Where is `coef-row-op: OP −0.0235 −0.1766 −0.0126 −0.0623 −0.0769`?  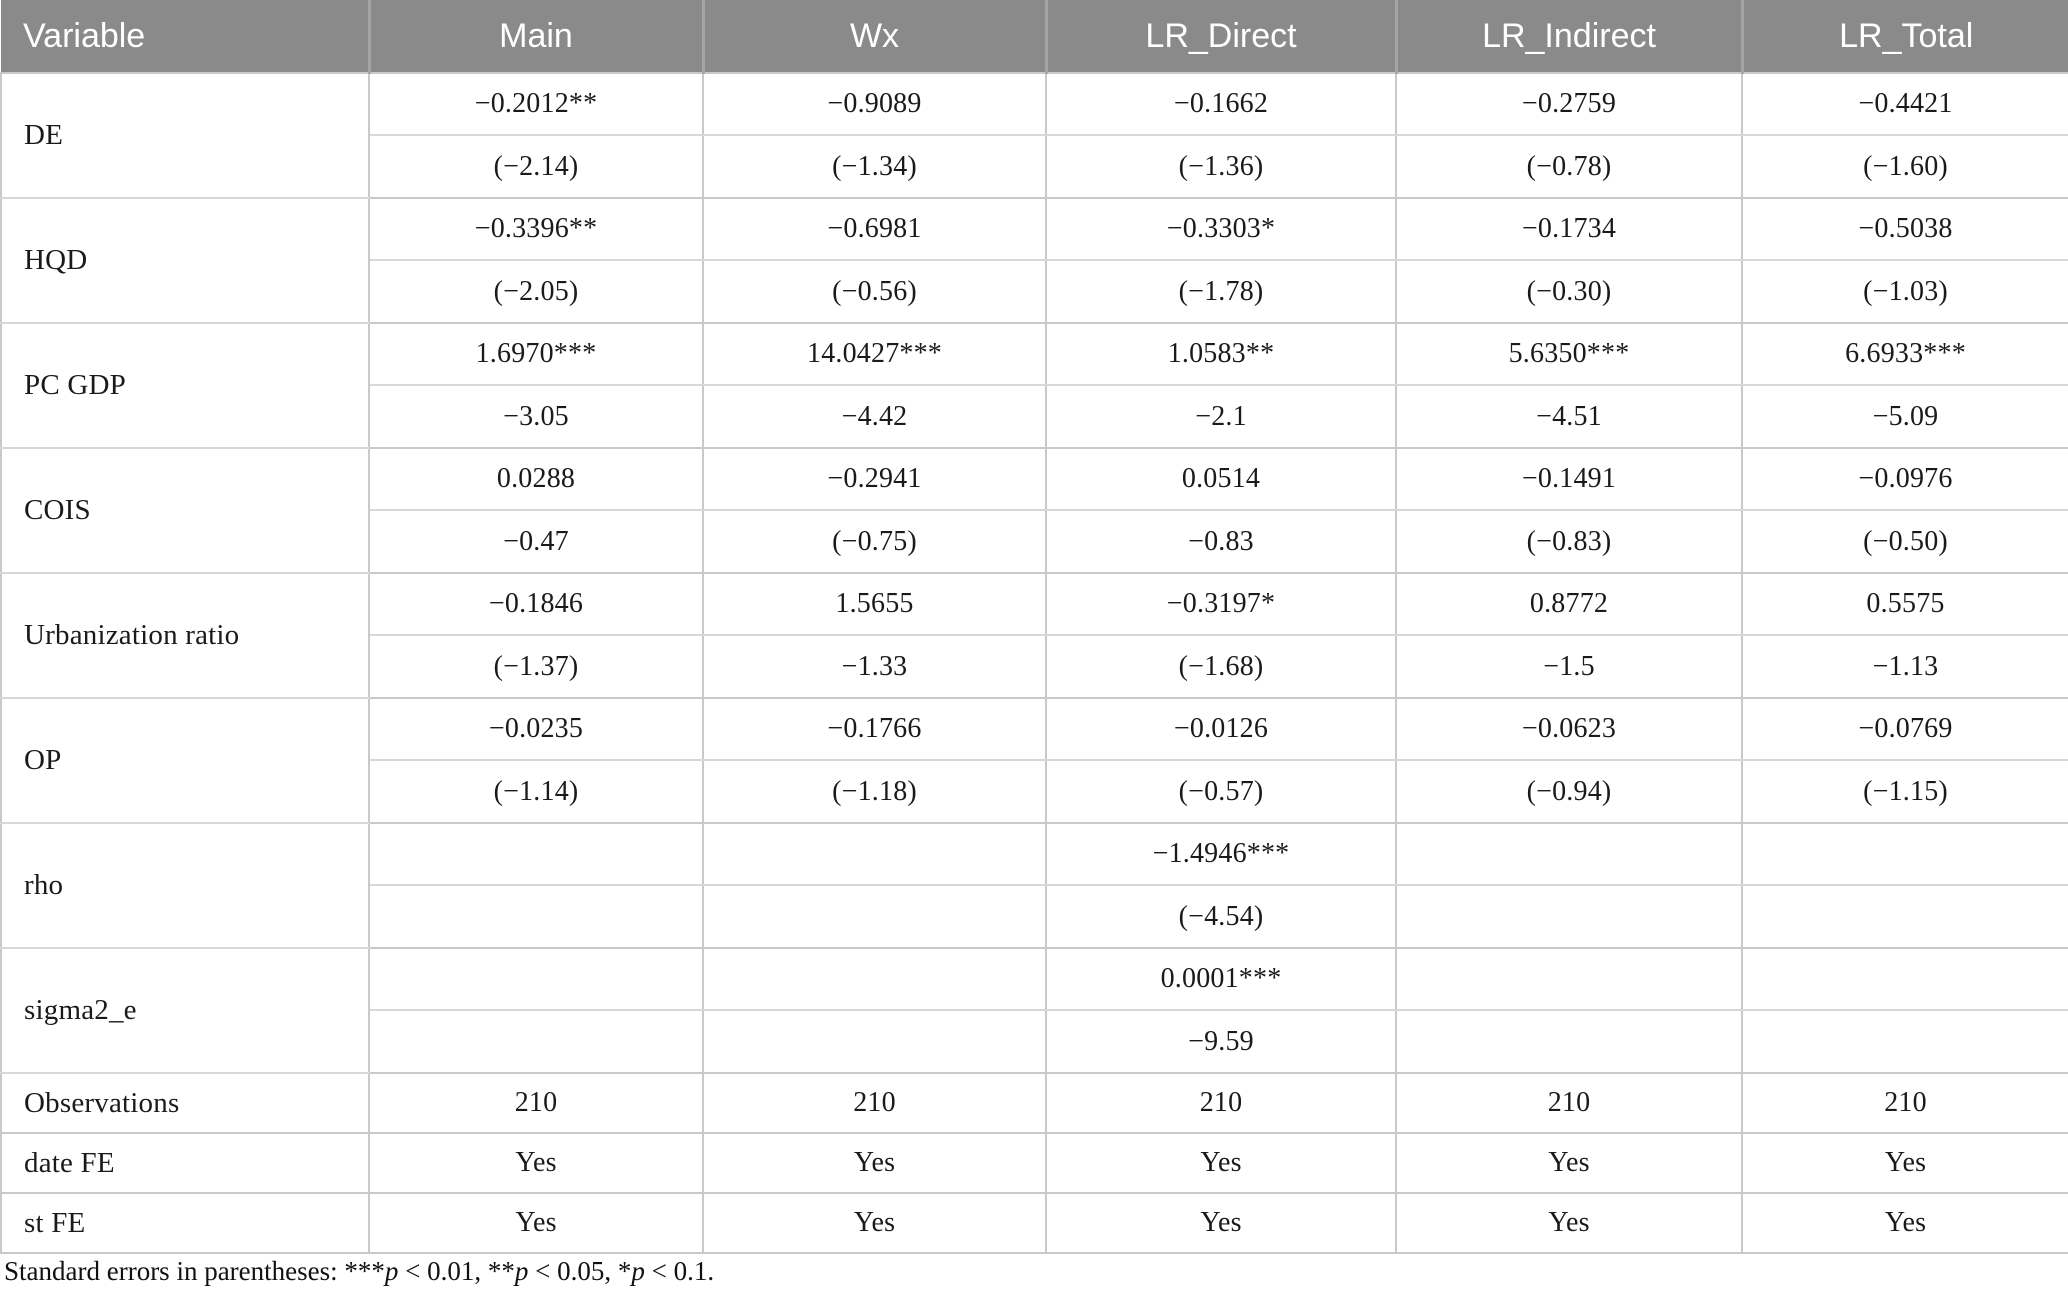
coef-row-op: OP −0.0235 −0.1766 −0.0126 −0.0623 −0.0769 is located at coordinates (1034, 760).